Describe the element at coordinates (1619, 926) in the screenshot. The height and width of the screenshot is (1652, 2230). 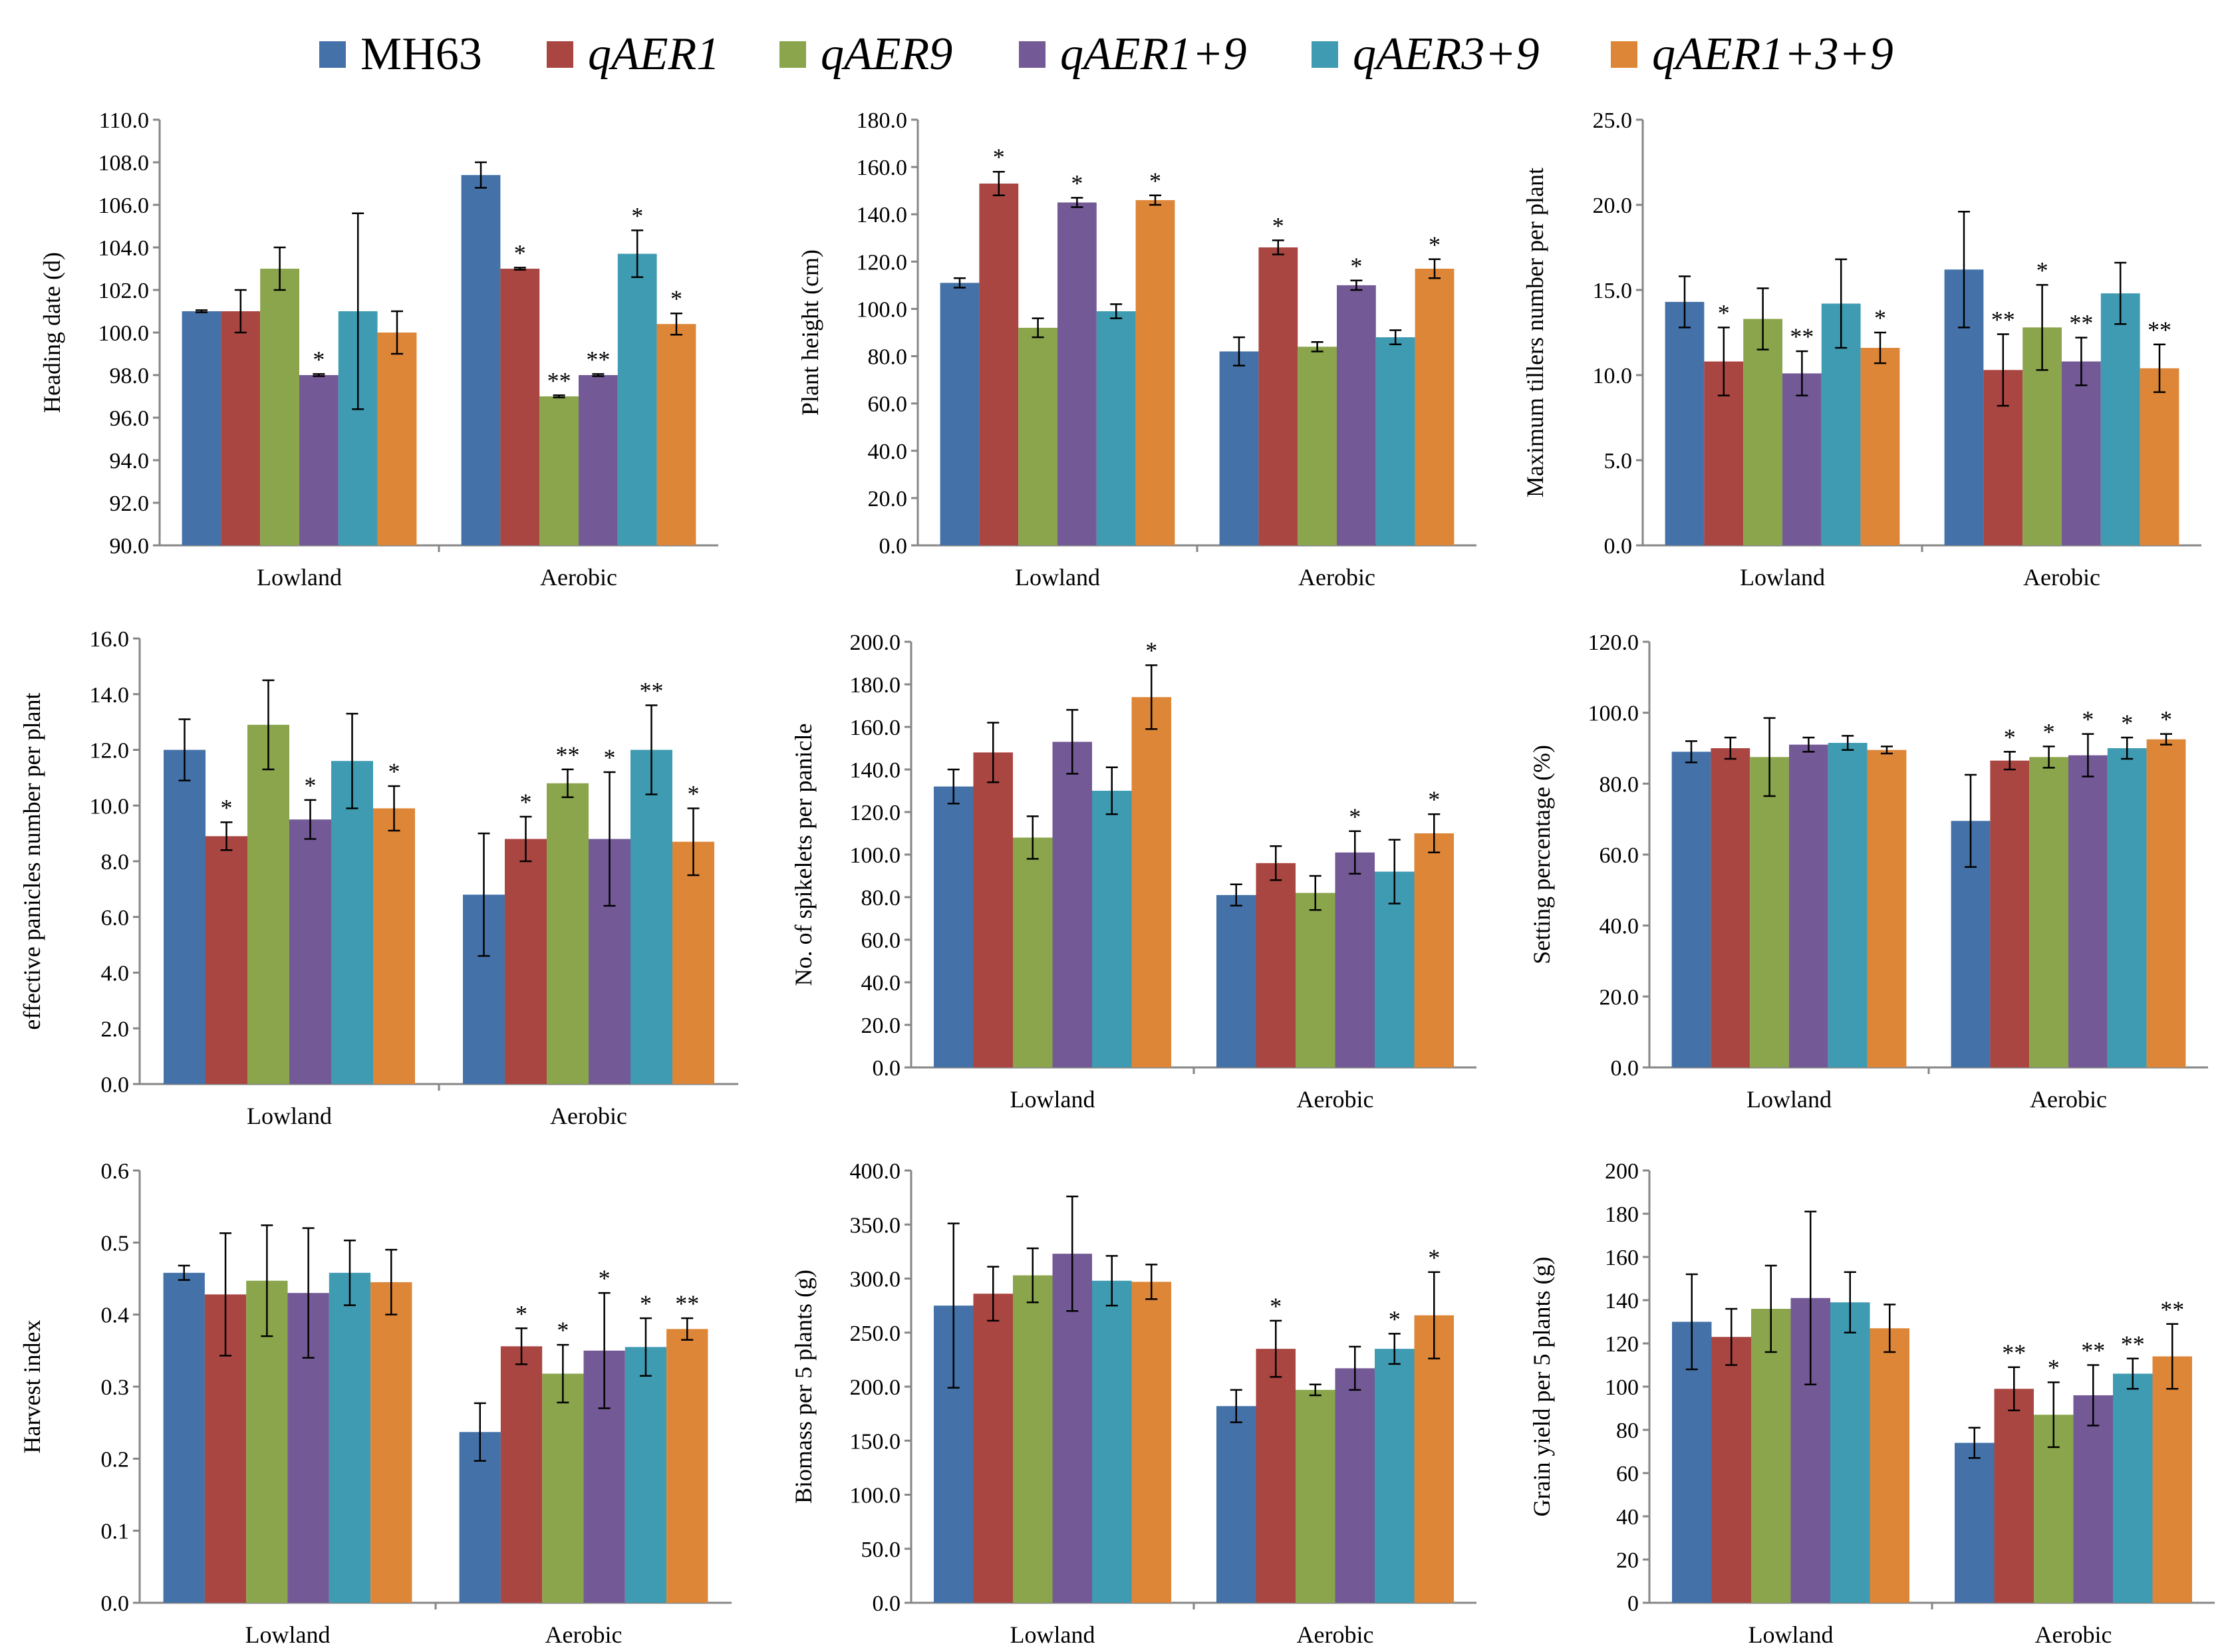
I see `y-tick-label: 40.0` at that location.